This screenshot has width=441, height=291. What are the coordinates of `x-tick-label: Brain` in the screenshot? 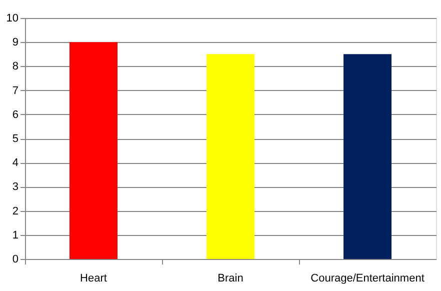 It's located at (231, 278).